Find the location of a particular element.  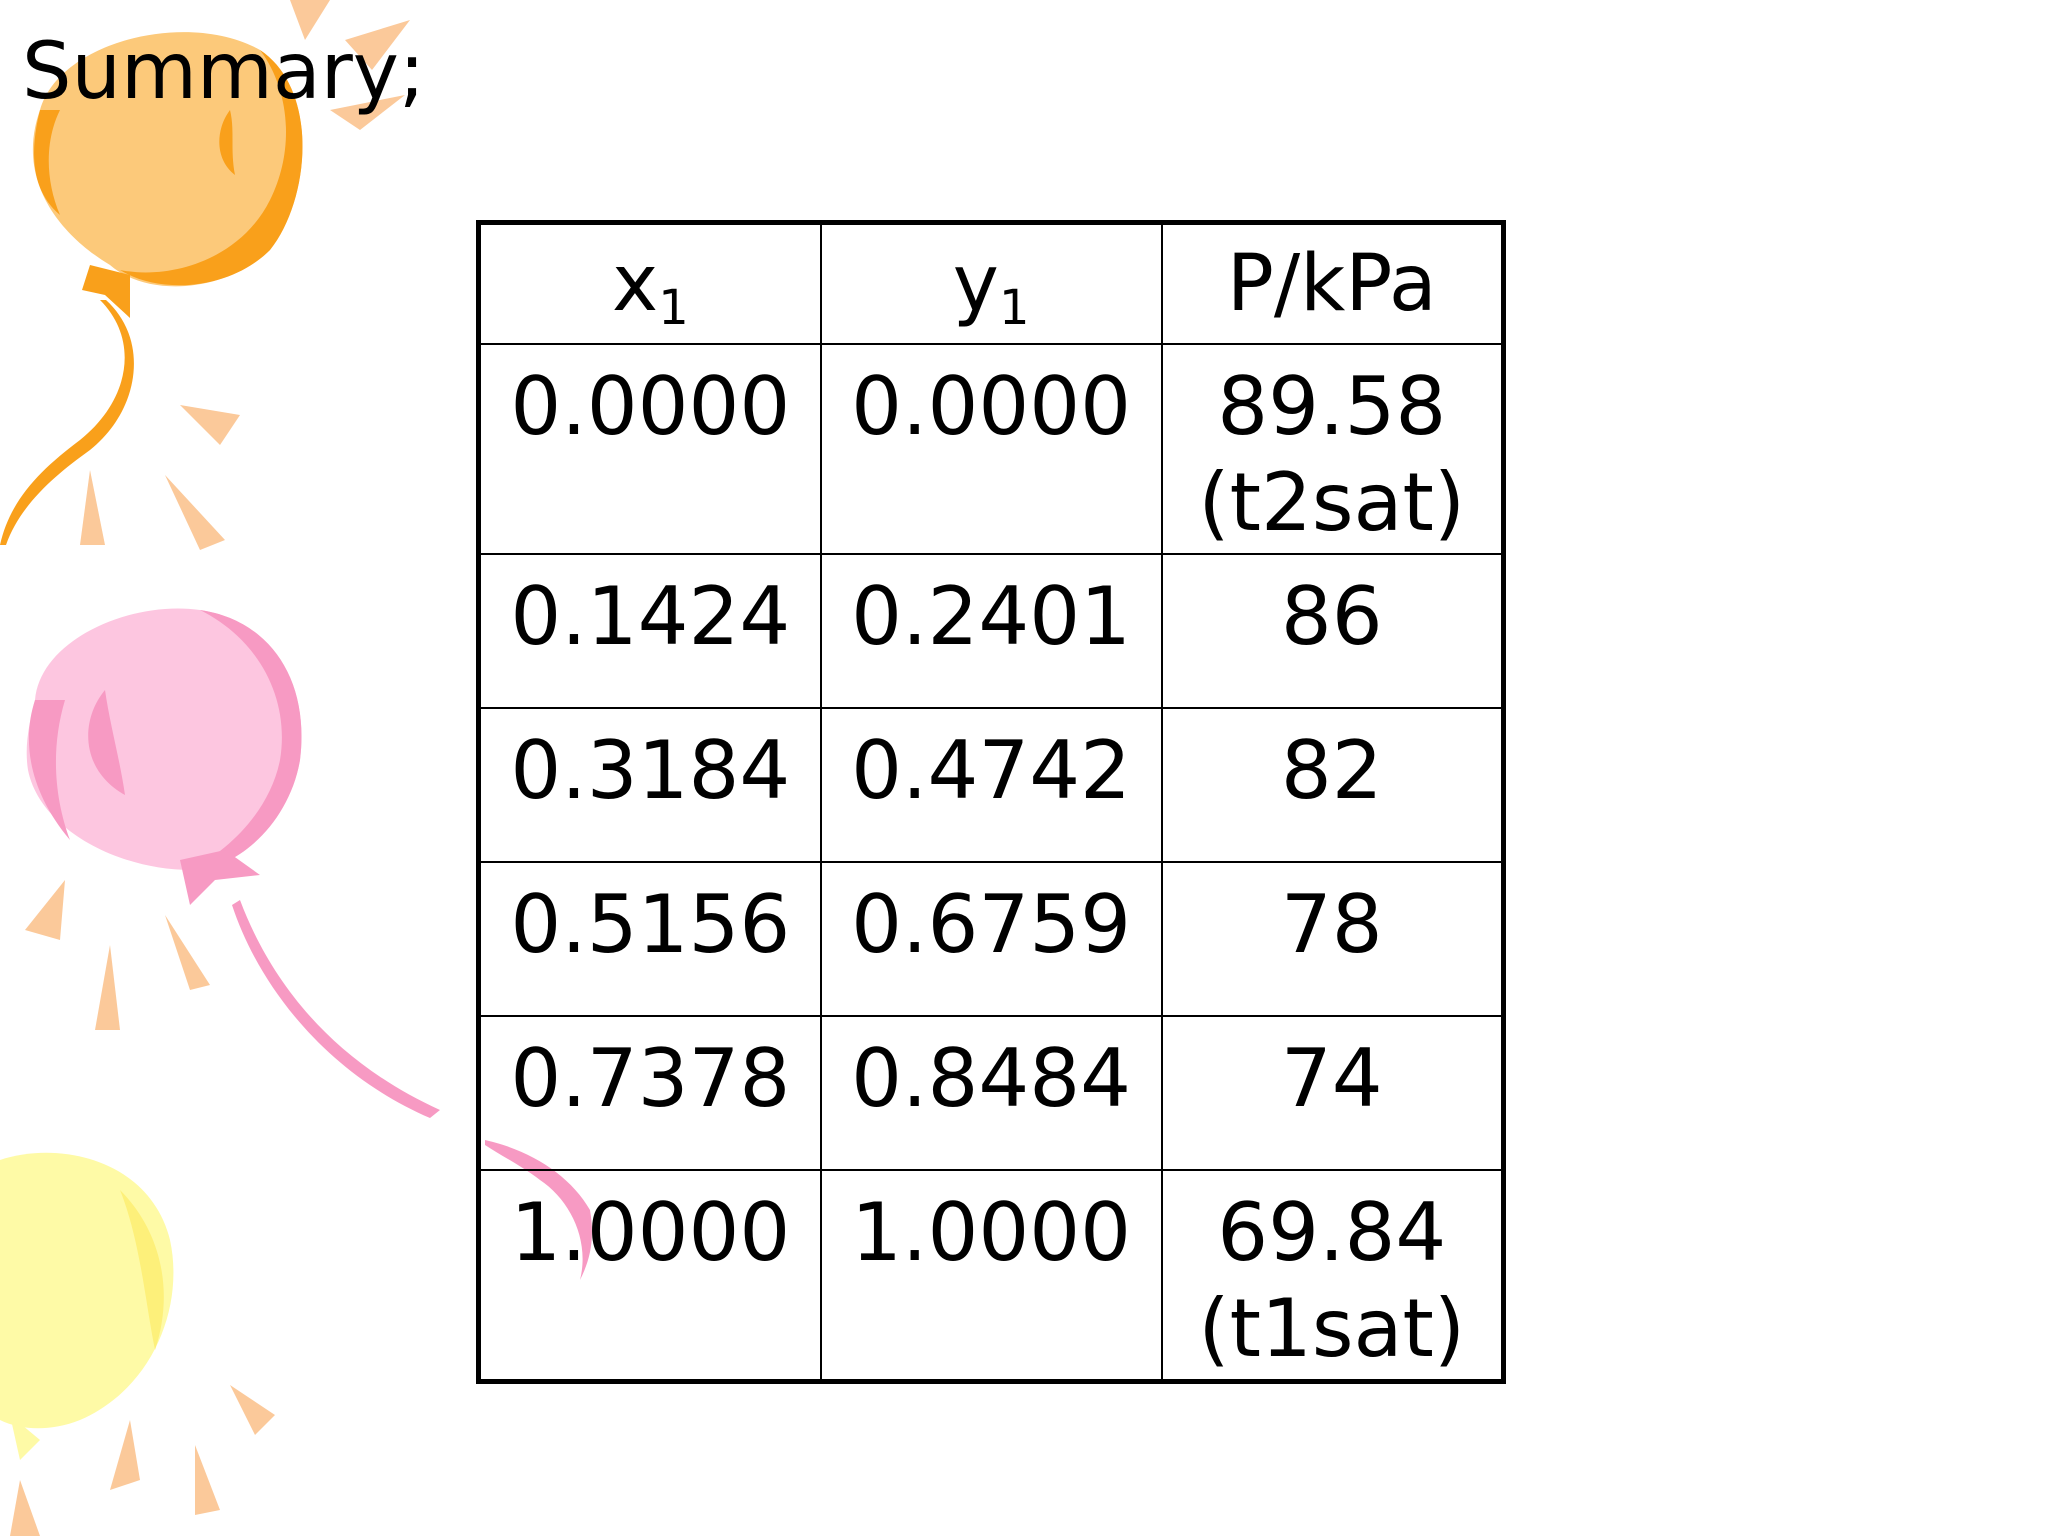

cell-x1: 0.1424 is located at coordinates (649, 631).